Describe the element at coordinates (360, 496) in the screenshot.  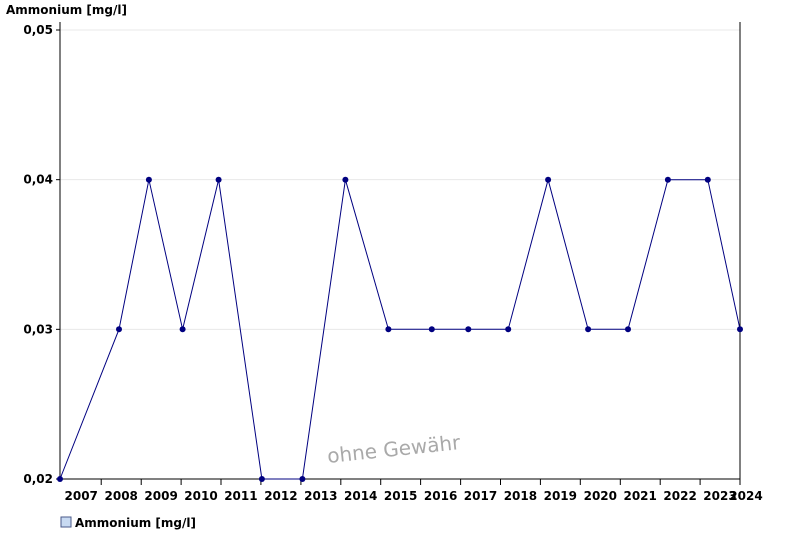
I see `x-tick-label: 2014` at that location.